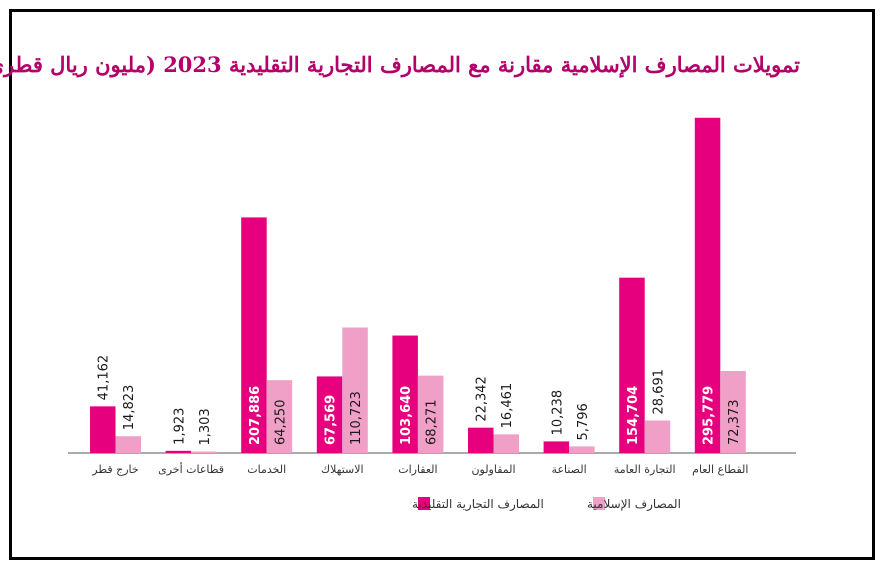 The width and height of the screenshot is (886, 571). What do you see at coordinates (432, 423) in the screenshot?
I see `value-label: 68,271` at bounding box center [432, 423].